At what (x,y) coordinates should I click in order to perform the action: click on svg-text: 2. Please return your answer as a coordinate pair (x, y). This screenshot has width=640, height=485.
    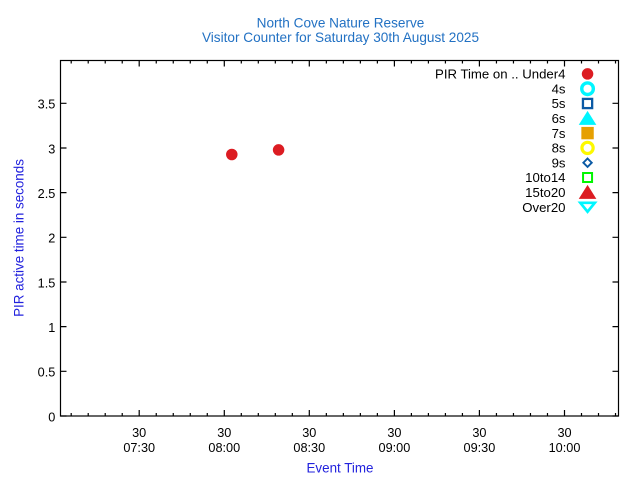
    Looking at the image, I should click on (51, 239).